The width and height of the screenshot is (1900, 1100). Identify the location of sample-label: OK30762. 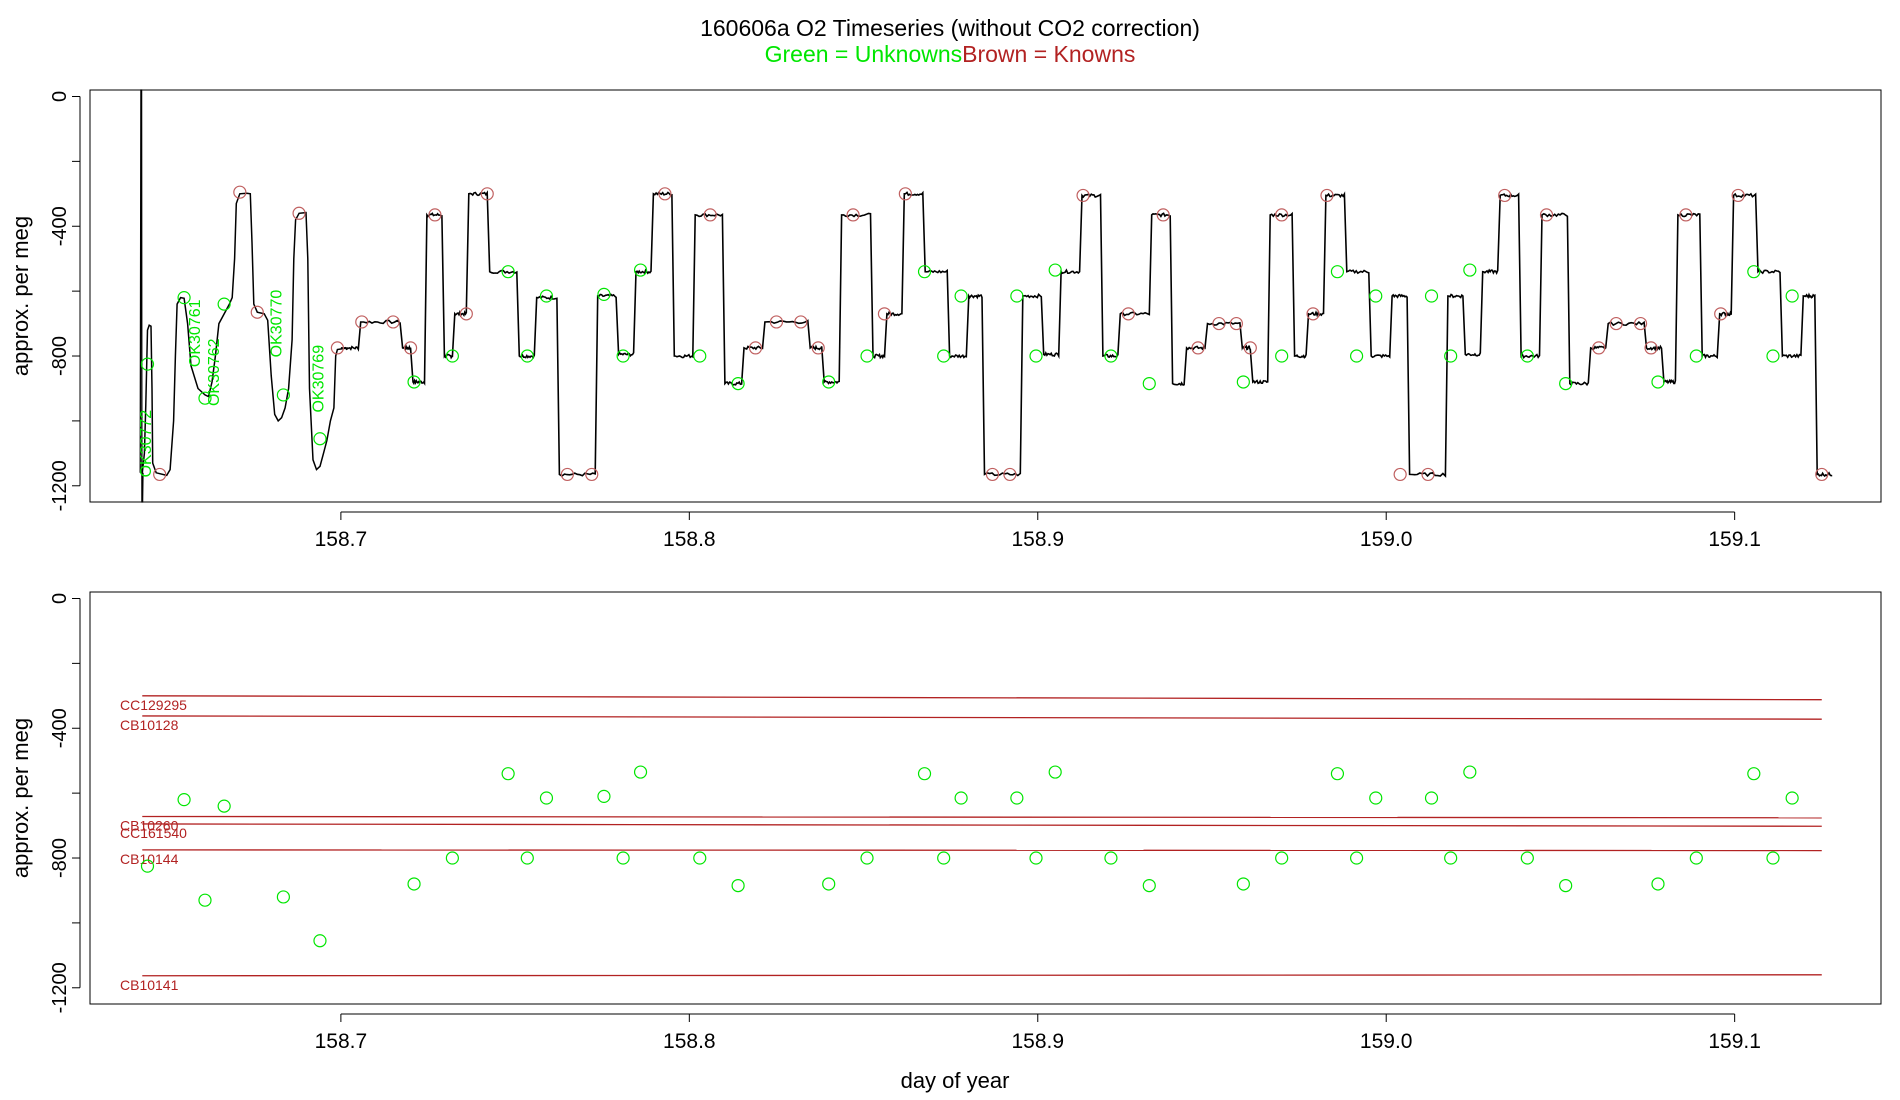
(214, 372).